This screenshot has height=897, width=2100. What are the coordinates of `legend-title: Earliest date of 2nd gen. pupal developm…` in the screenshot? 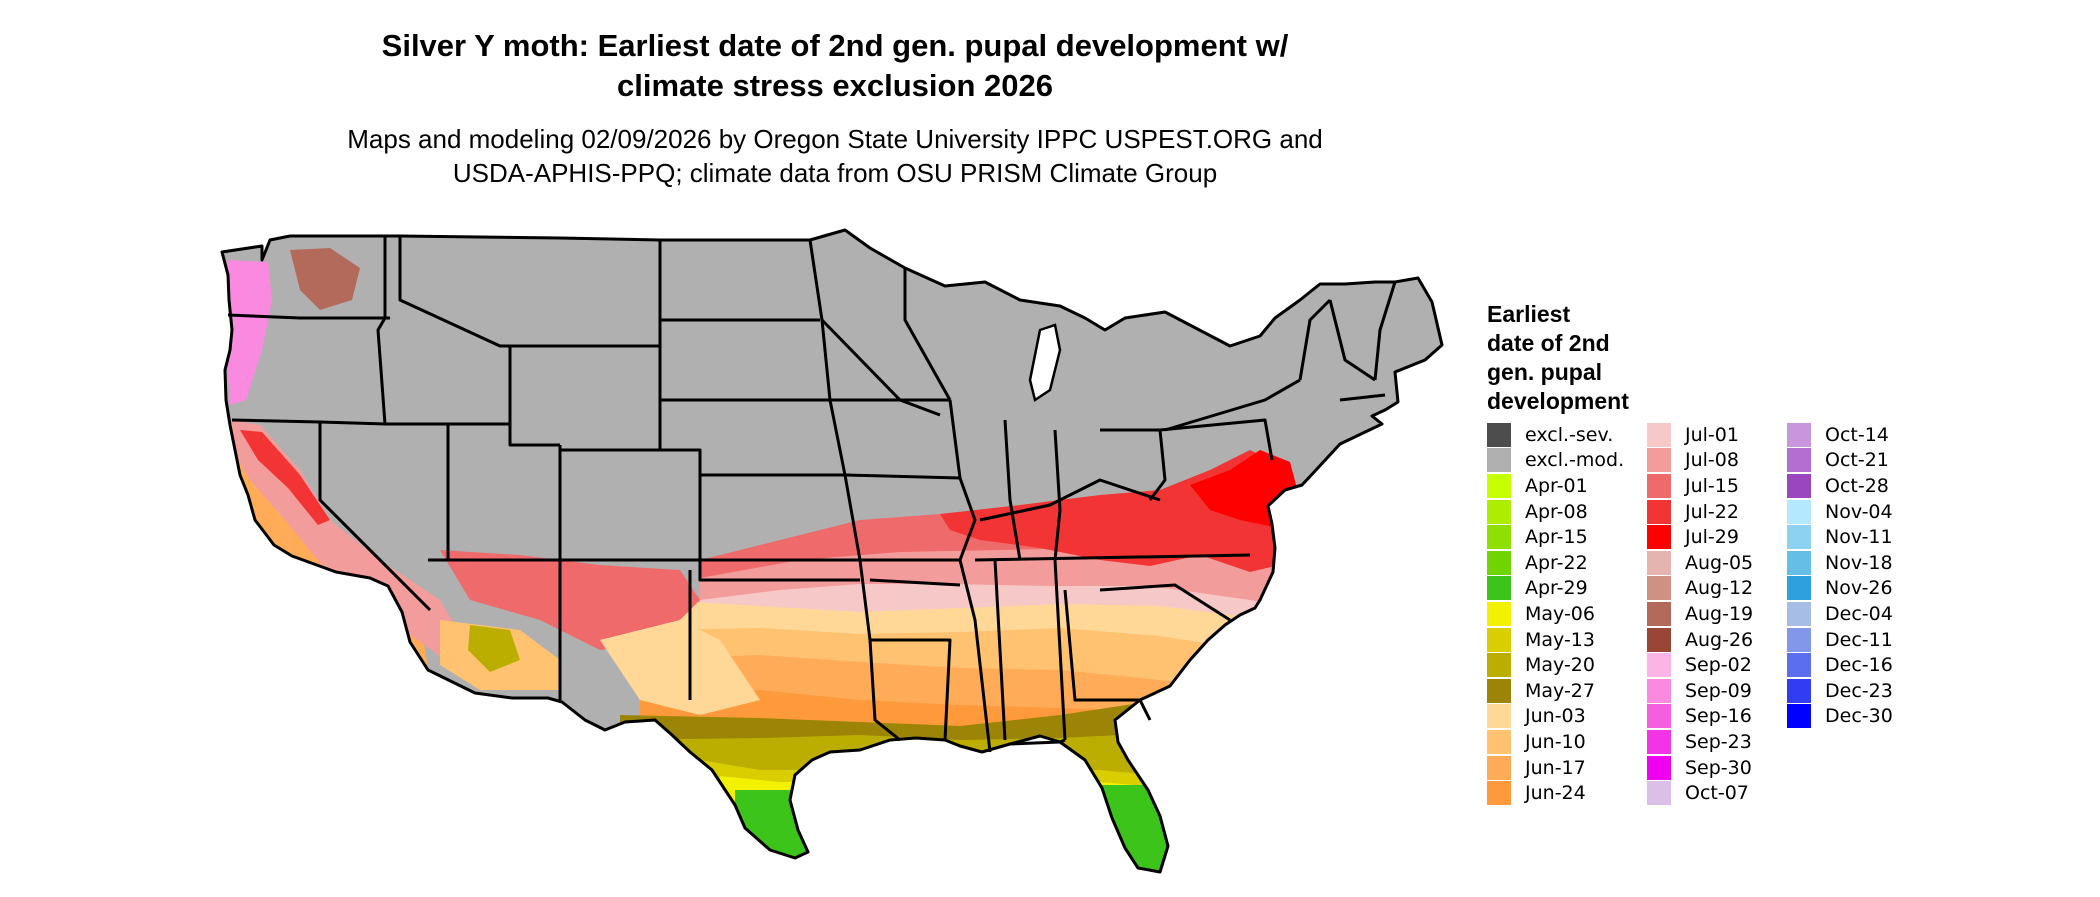 It's located at (1587, 358).